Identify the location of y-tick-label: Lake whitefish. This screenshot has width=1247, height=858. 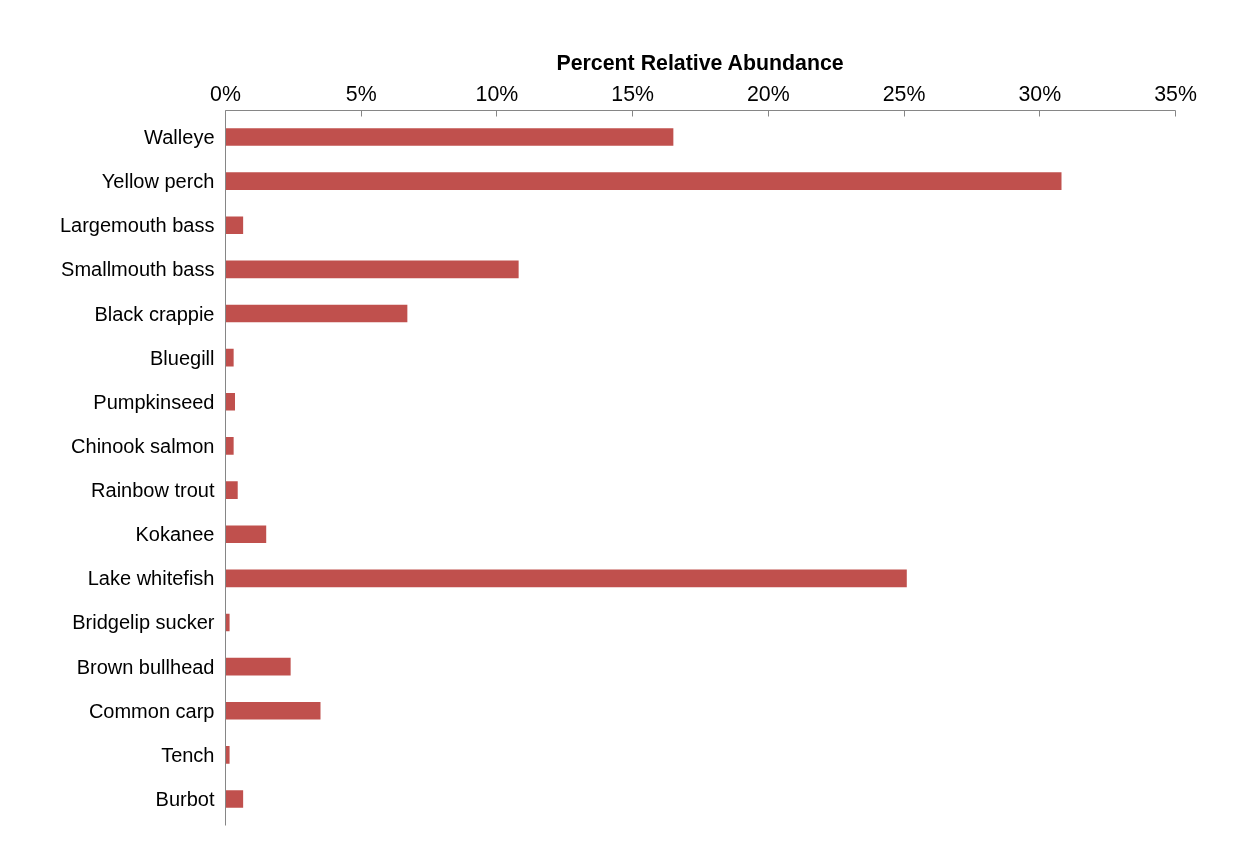
(151, 578).